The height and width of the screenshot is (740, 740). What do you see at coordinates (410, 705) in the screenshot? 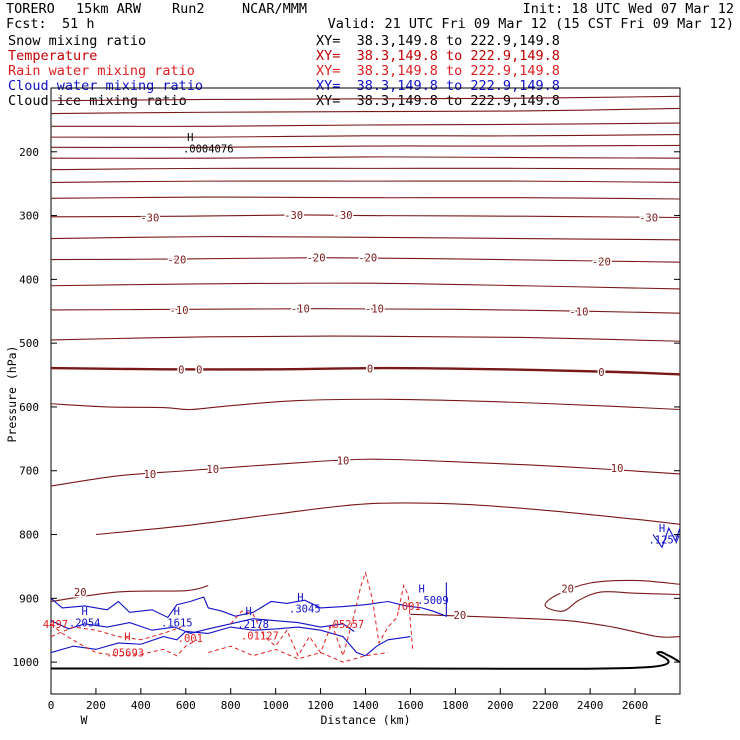
I see `x-tick-label: 1600` at bounding box center [410, 705].